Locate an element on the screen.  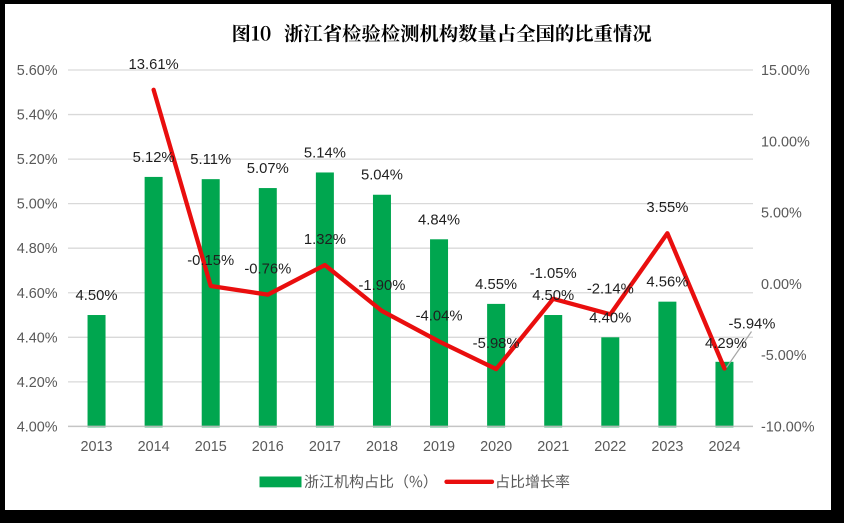
svg-text: 5.14% is located at coordinates (325, 153).